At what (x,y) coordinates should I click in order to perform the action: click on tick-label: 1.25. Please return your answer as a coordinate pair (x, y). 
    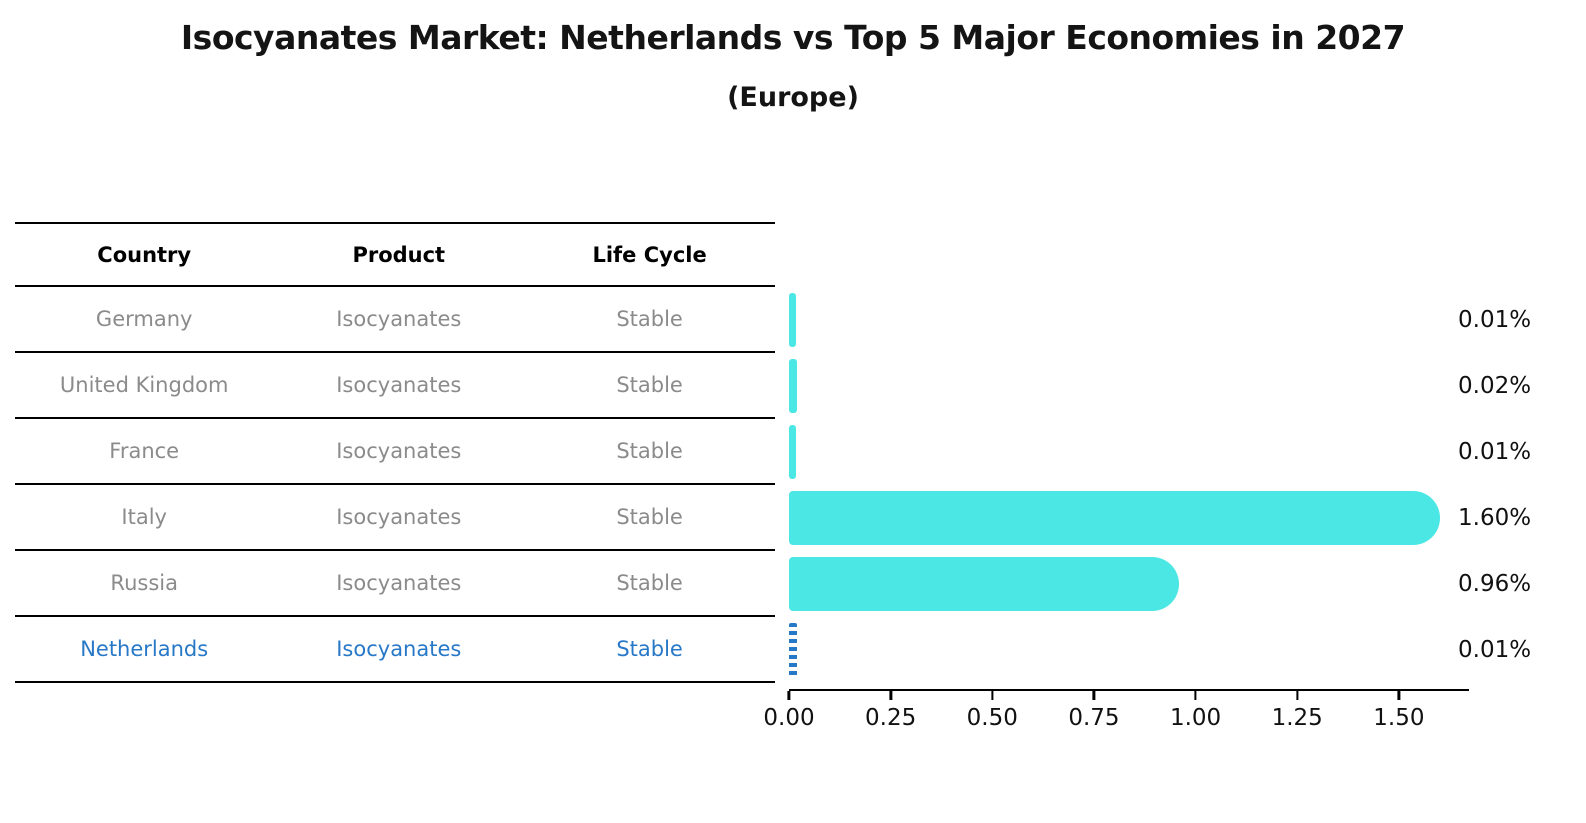
    Looking at the image, I should click on (1297, 718).